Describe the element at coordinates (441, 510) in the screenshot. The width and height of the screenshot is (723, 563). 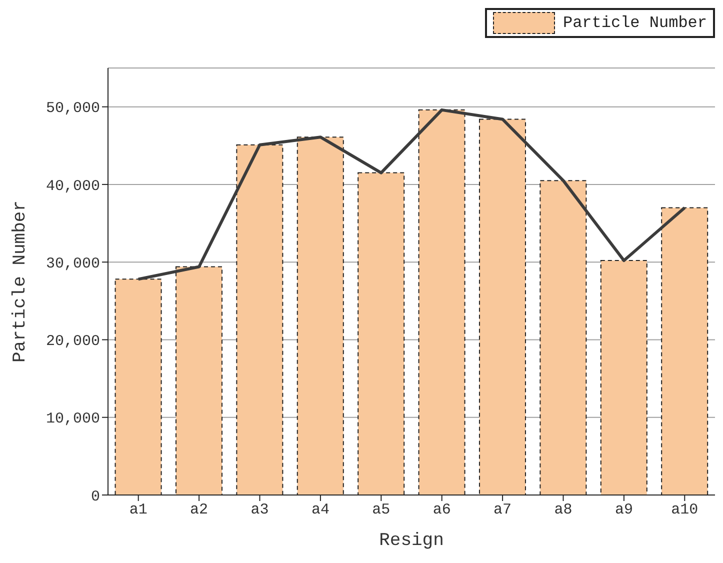
I see `x-tick-label: a6` at that location.